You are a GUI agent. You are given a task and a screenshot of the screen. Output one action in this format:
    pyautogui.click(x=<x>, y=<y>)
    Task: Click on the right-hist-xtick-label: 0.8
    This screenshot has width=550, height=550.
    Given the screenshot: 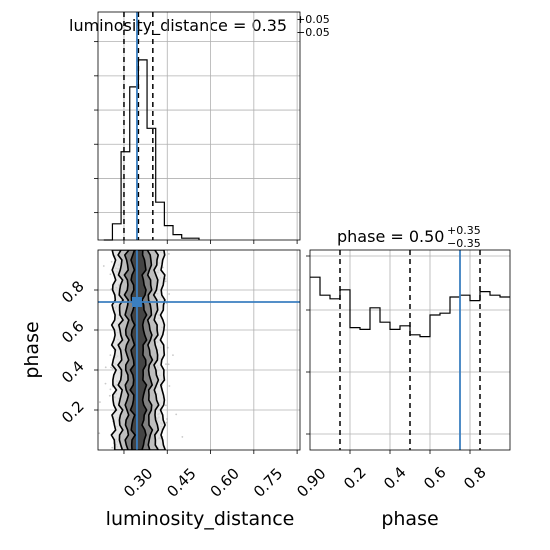 What is the action you would take?
    pyautogui.click(x=475, y=478)
    